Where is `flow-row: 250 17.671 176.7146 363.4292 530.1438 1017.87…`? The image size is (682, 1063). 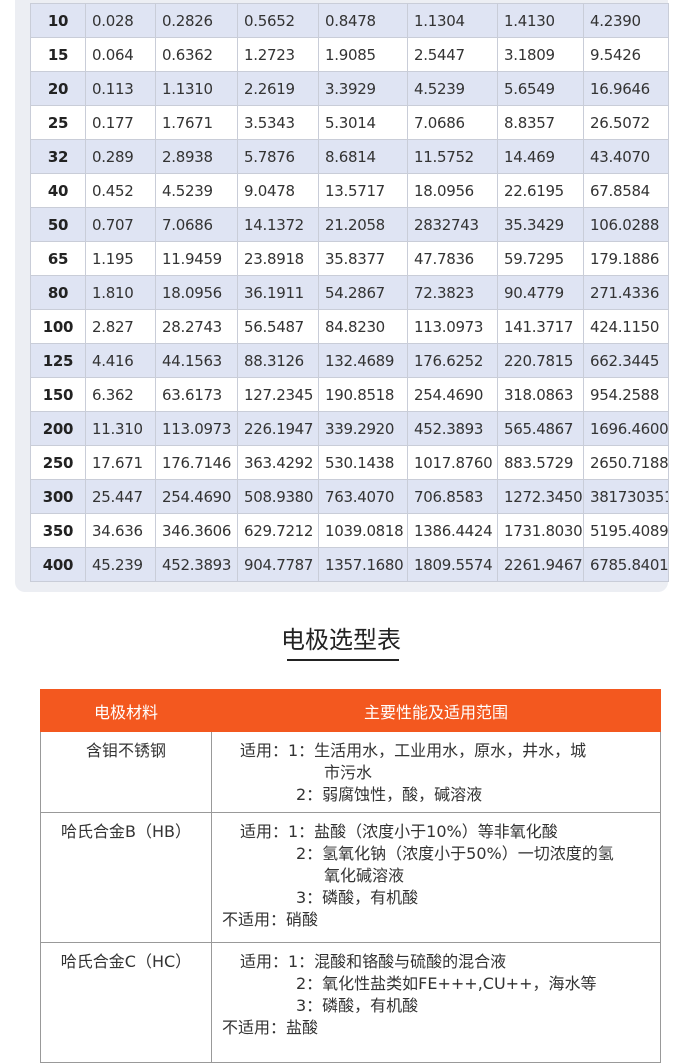 flow-row: 250 17.671 176.7146 363.4292 530.1438 1017.87… is located at coordinates (349, 462).